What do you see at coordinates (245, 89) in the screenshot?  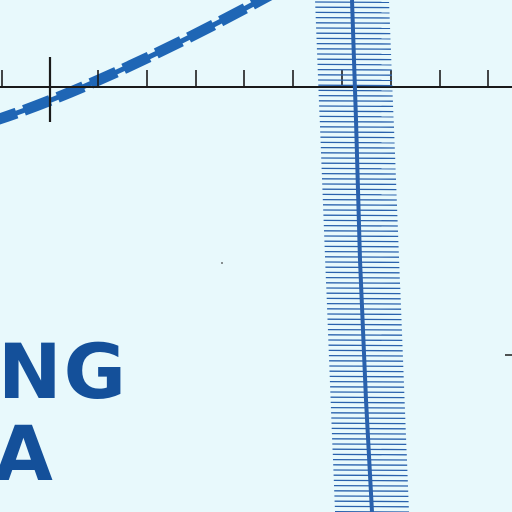 I see `latitude-ticks` at bounding box center [245, 89].